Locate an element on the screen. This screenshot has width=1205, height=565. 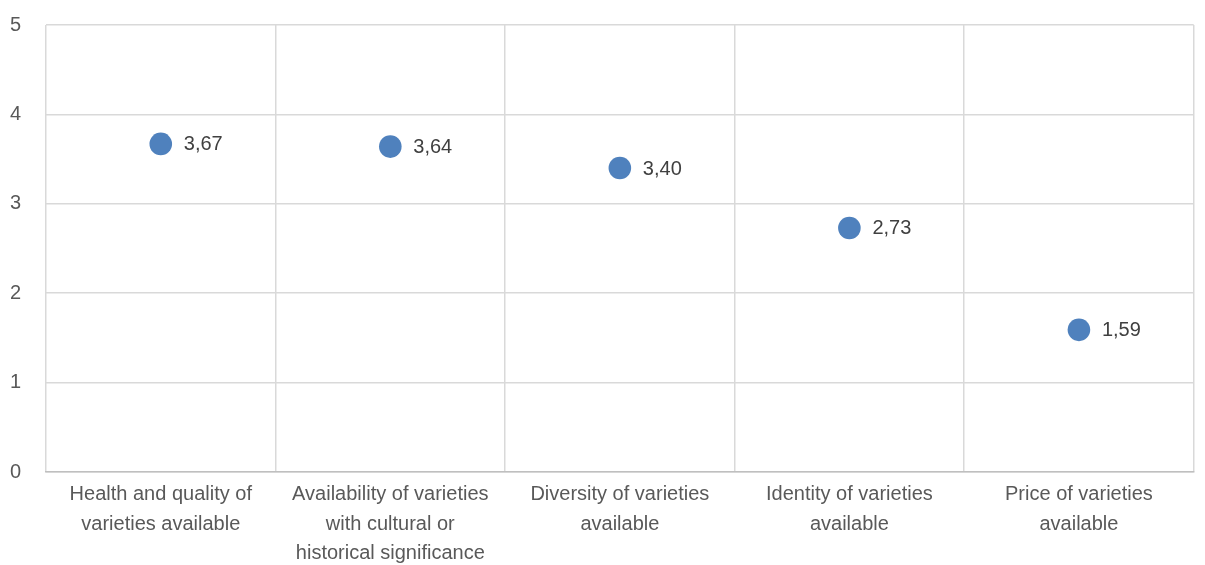
data-label: 1,59 is located at coordinates (1121, 329).